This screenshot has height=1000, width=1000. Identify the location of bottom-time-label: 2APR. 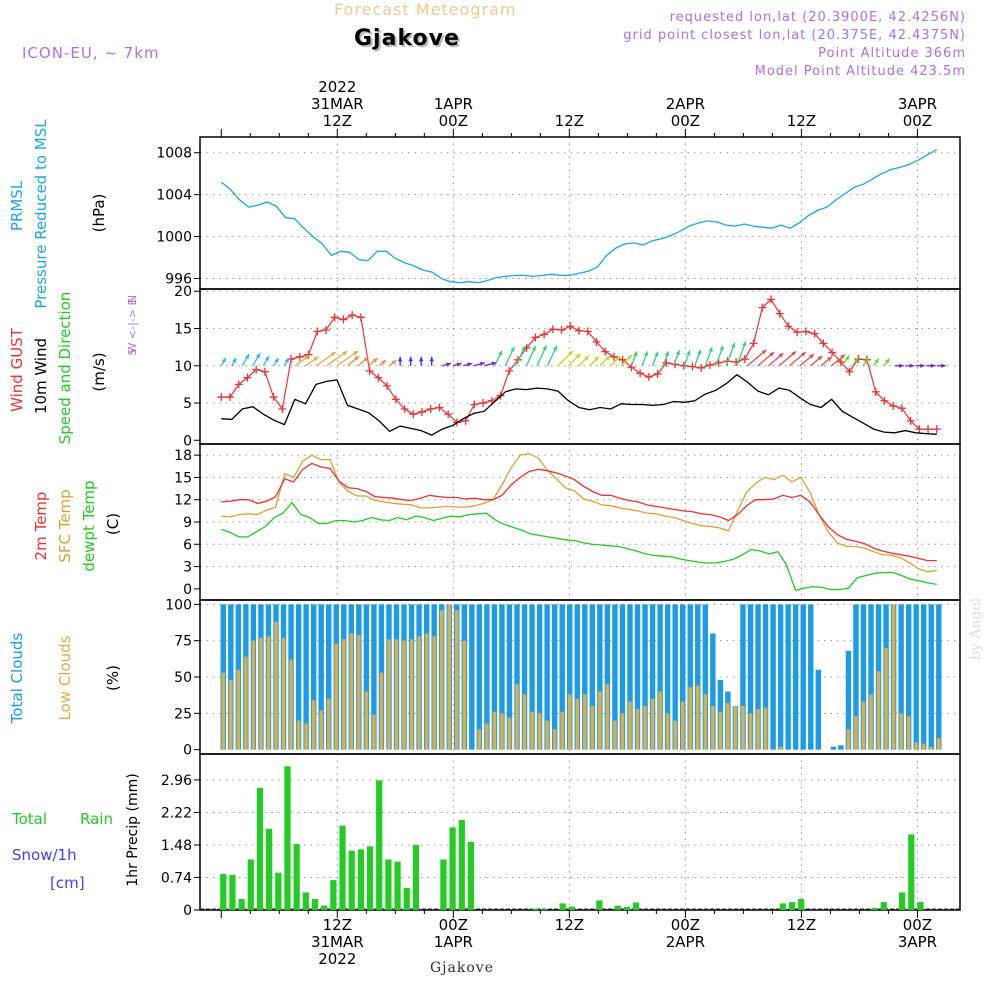
(685, 942).